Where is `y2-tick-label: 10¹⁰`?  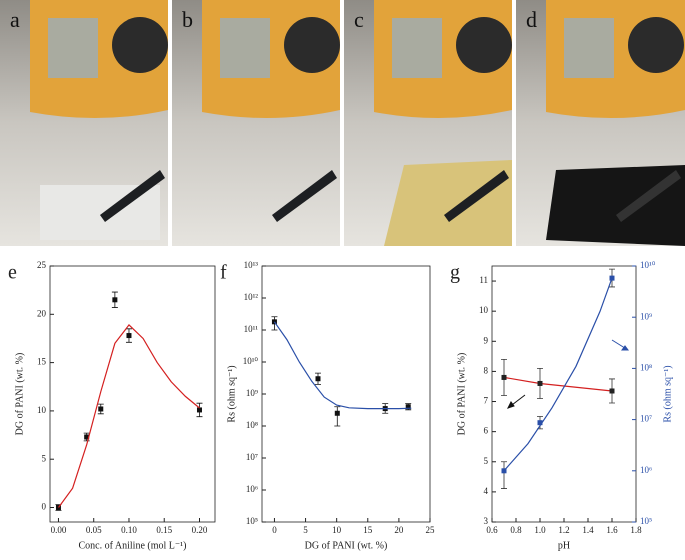
y2-tick-label: 10¹⁰ is located at coordinates (648, 265).